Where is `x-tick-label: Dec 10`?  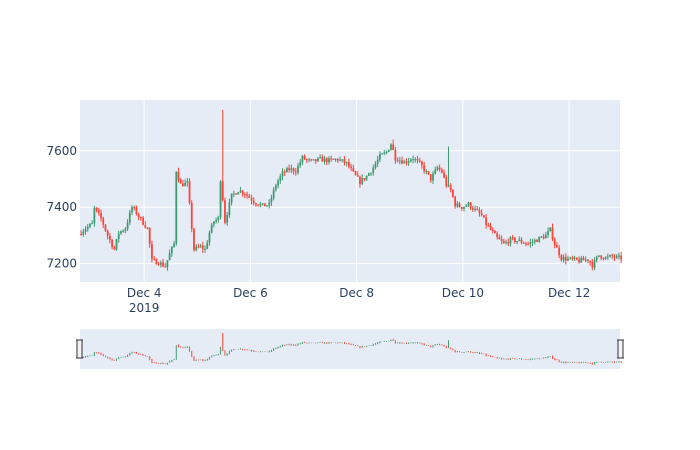
x-tick-label: Dec 10 is located at coordinates (463, 293).